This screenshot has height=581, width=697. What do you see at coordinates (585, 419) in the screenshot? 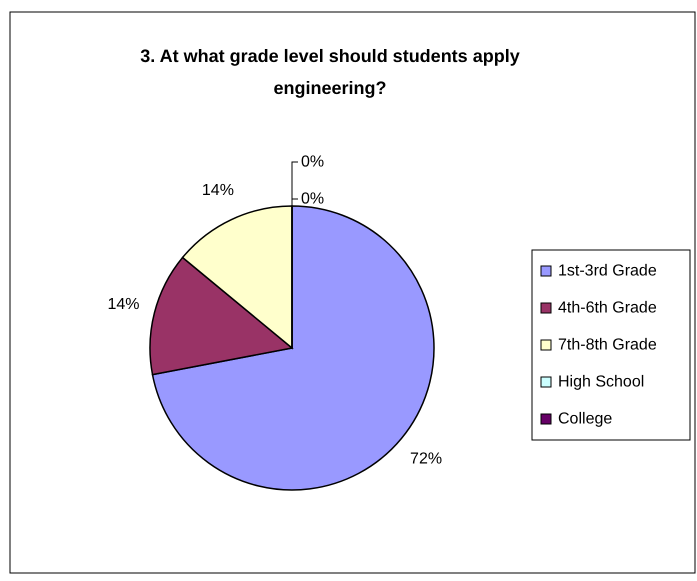
I see `legend-label: College` at bounding box center [585, 419].